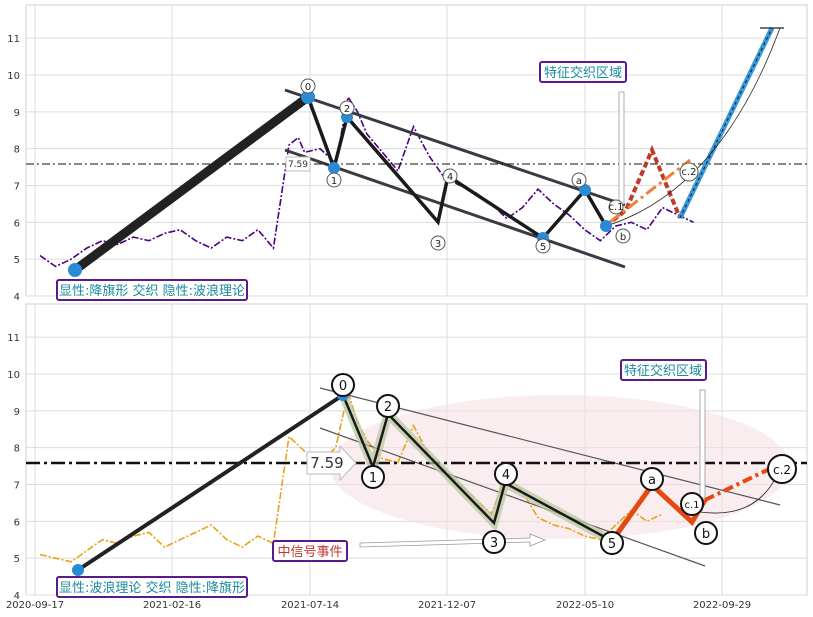  I want to click on bottom-wave-label-1: 1, so click(373, 477).